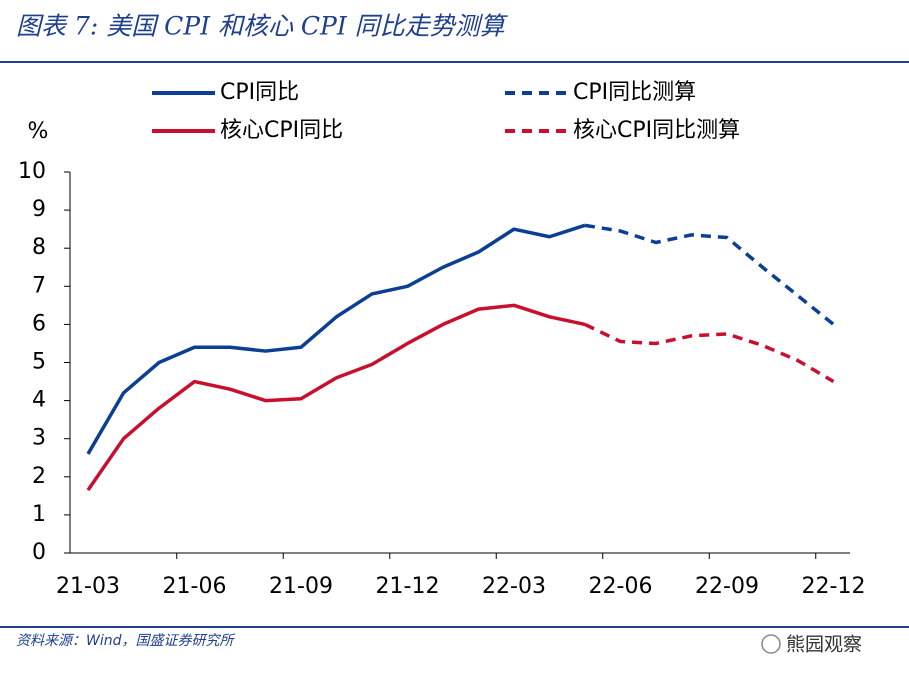  Describe the element at coordinates (262, 26) in the screenshot. I see `chart-title: 图表 7: 美国 CPI 和核心 CPI 同比走势测算` at that location.